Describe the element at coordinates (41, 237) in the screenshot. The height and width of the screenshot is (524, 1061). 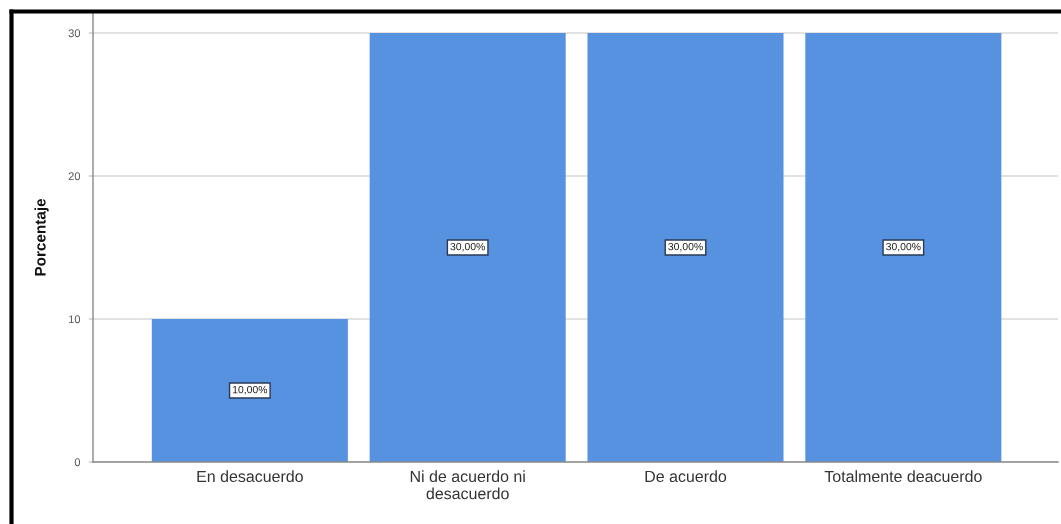
I see `y-axis-title: Porcentaje` at that location.